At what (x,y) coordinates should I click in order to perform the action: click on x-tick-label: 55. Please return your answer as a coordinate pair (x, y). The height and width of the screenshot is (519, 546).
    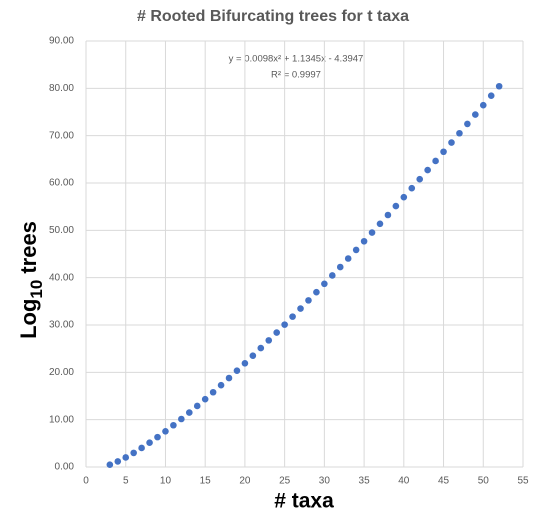
    Looking at the image, I should click on (523, 481).